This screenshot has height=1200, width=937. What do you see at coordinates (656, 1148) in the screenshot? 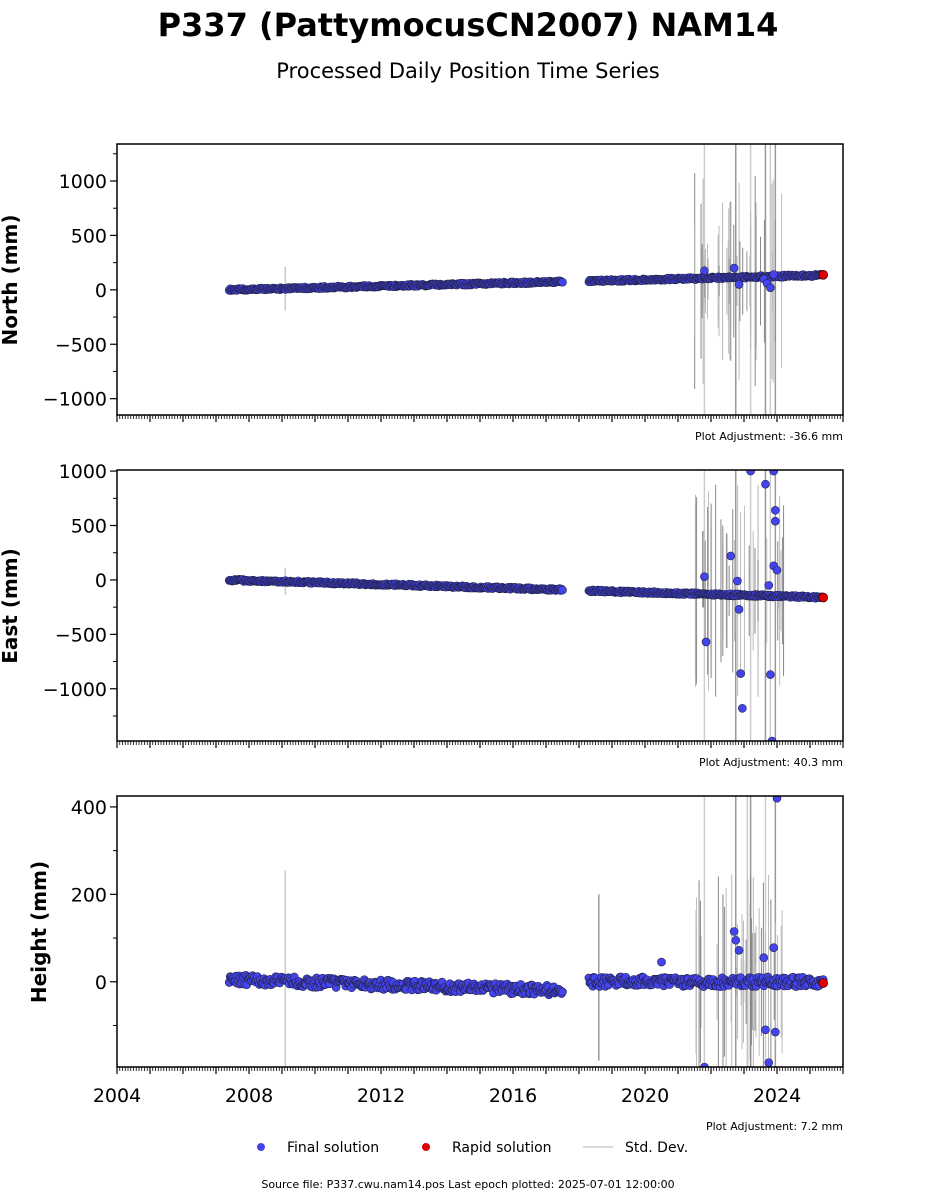
I see `legend-std-label: Std. Dev.` at bounding box center [656, 1148].